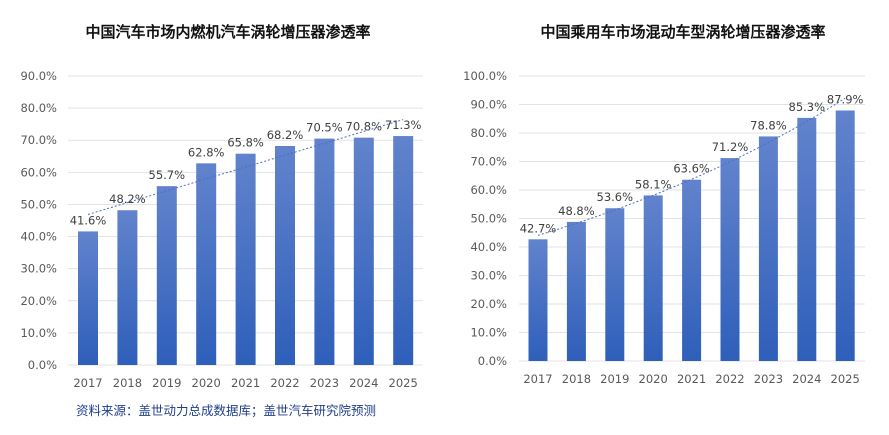  Describe the element at coordinates (845, 99) in the screenshot. I see `data-label: 87.9%` at that location.